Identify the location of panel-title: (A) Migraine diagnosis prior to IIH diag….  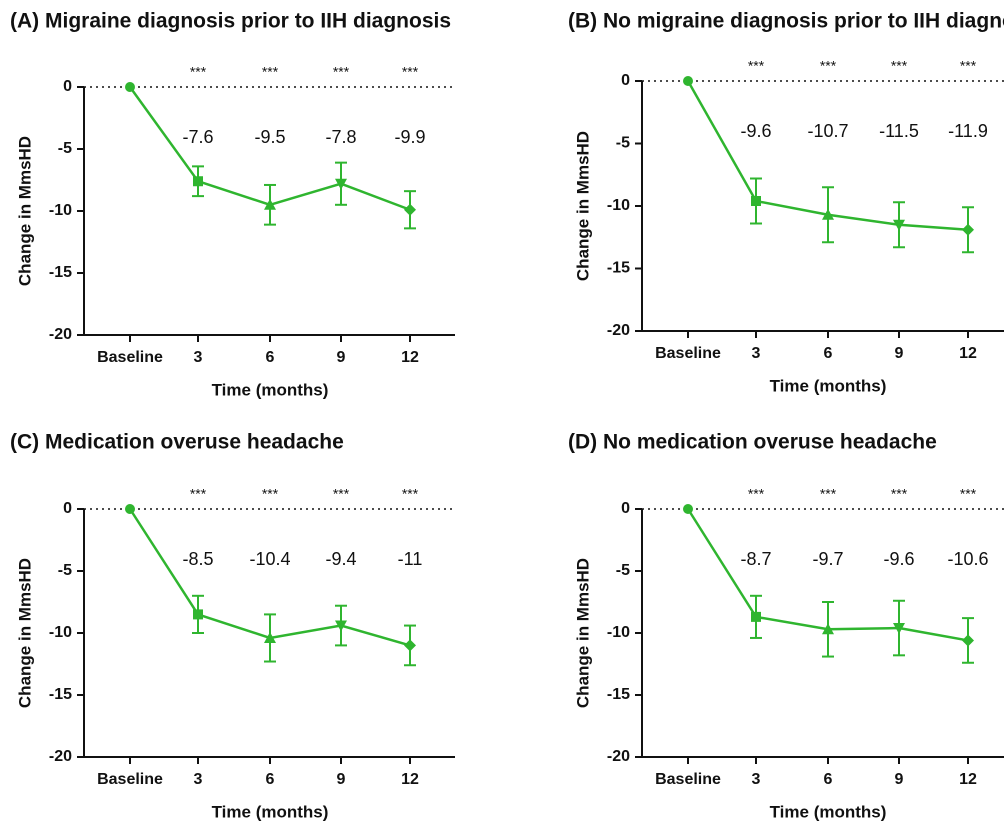
(230, 21).